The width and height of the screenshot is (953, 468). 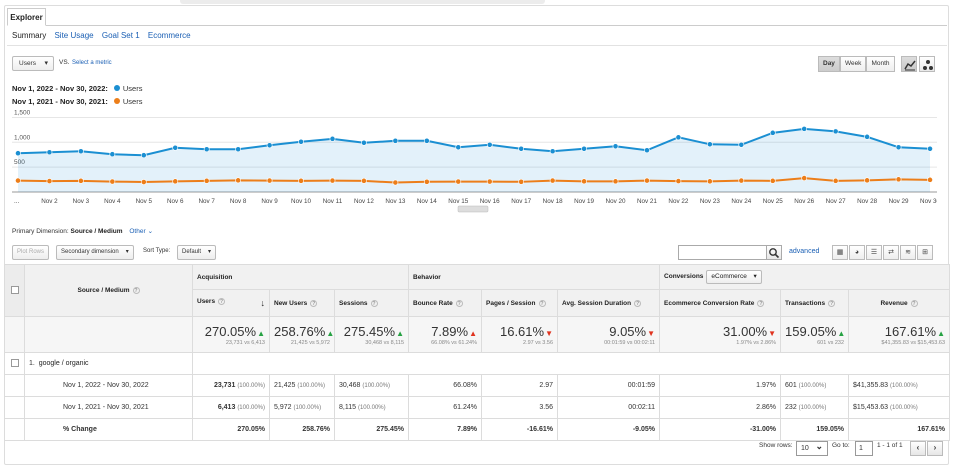 I want to click on chart-x-tick-label: Nov 7, so click(x=206, y=201).